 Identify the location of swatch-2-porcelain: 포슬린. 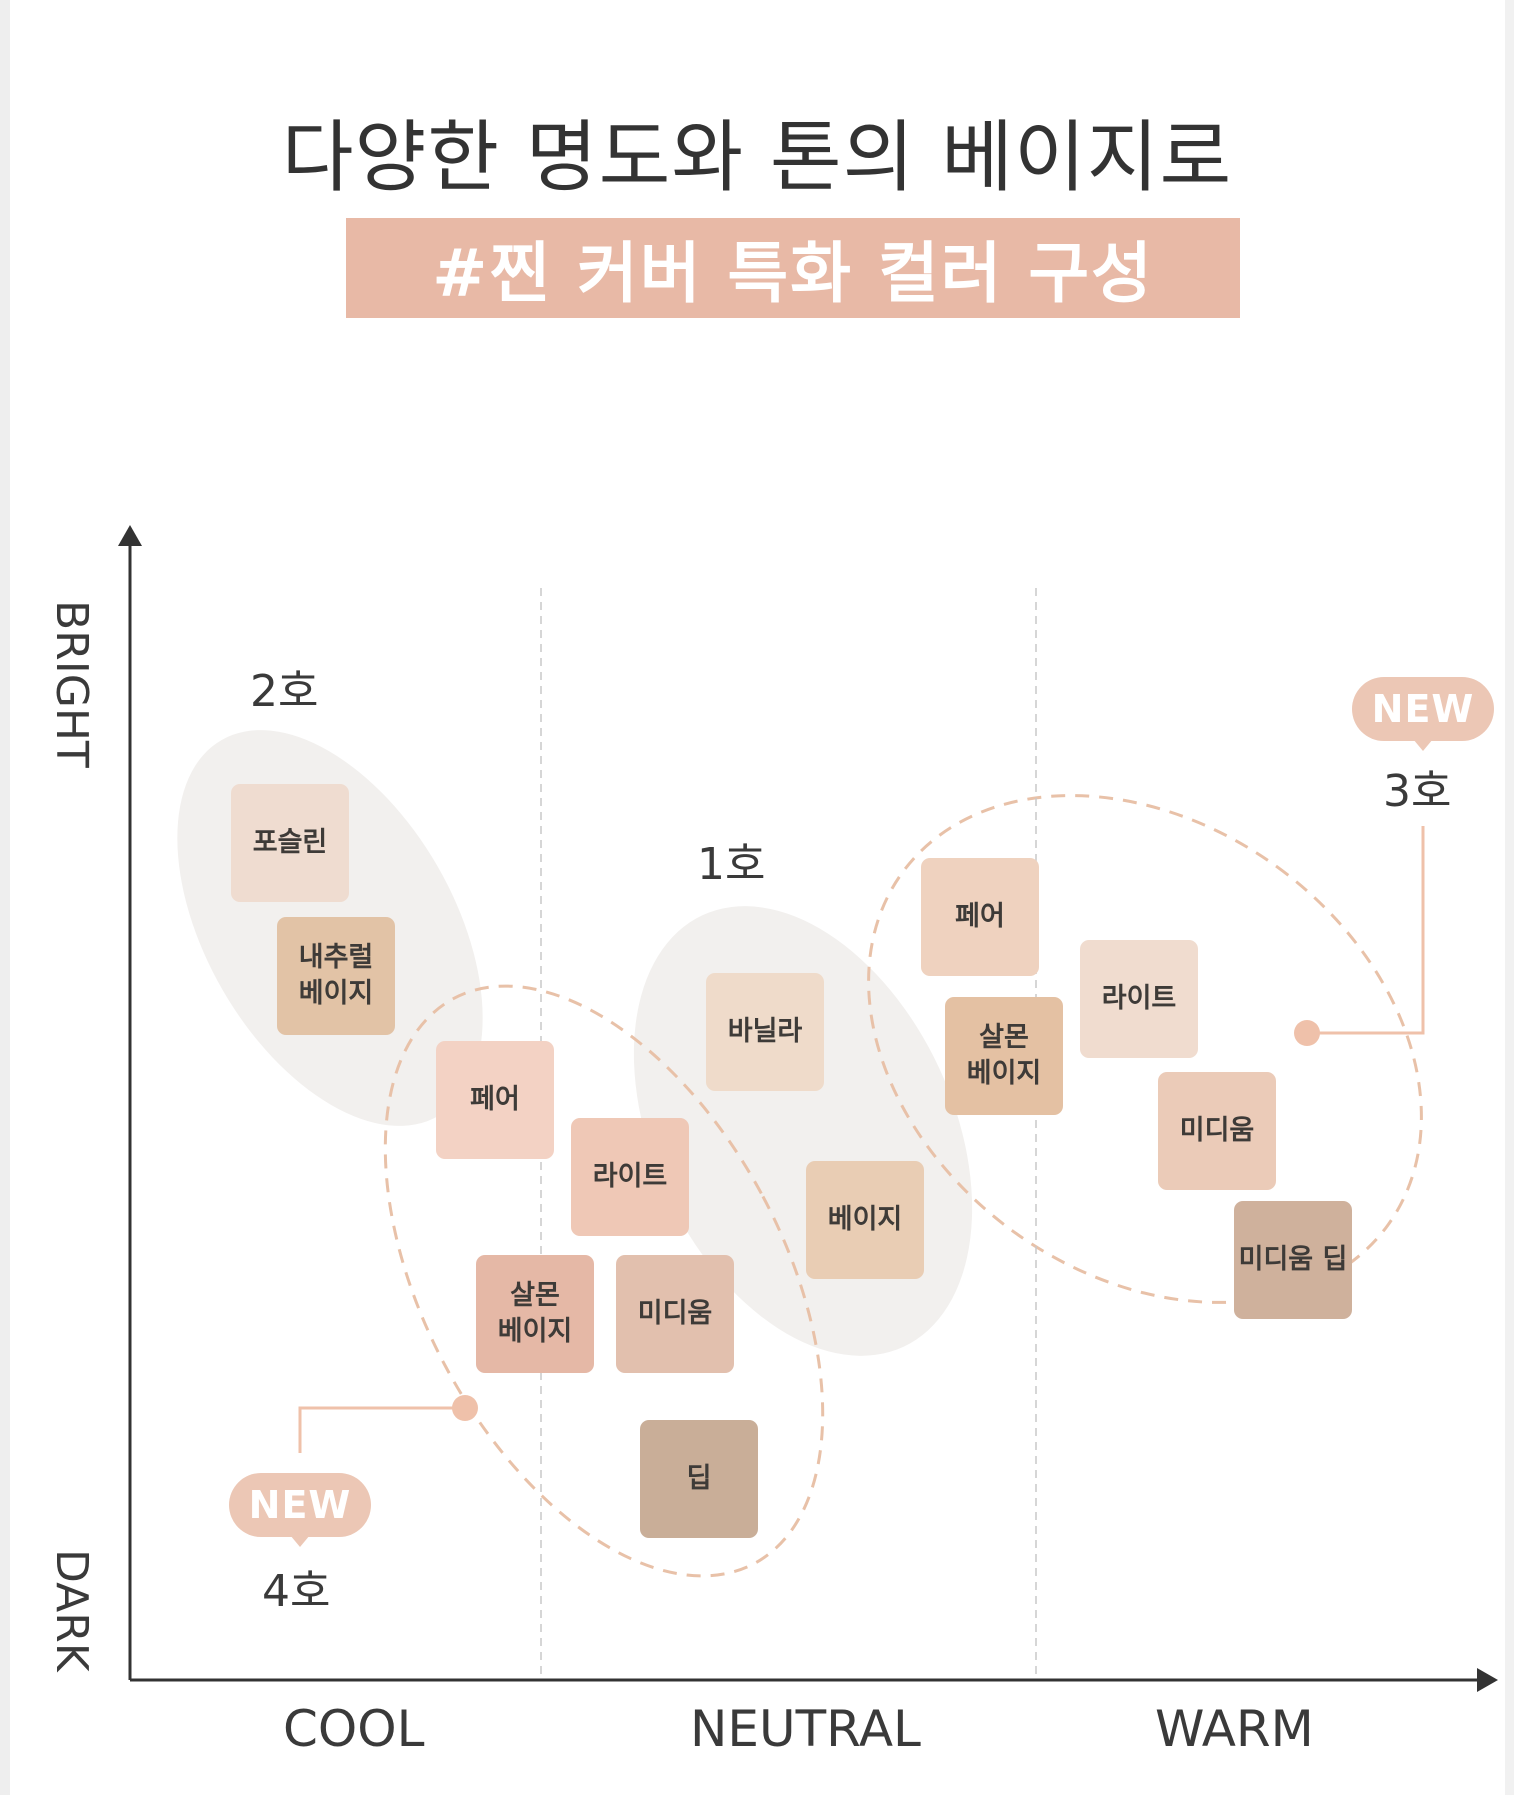
(290, 843).